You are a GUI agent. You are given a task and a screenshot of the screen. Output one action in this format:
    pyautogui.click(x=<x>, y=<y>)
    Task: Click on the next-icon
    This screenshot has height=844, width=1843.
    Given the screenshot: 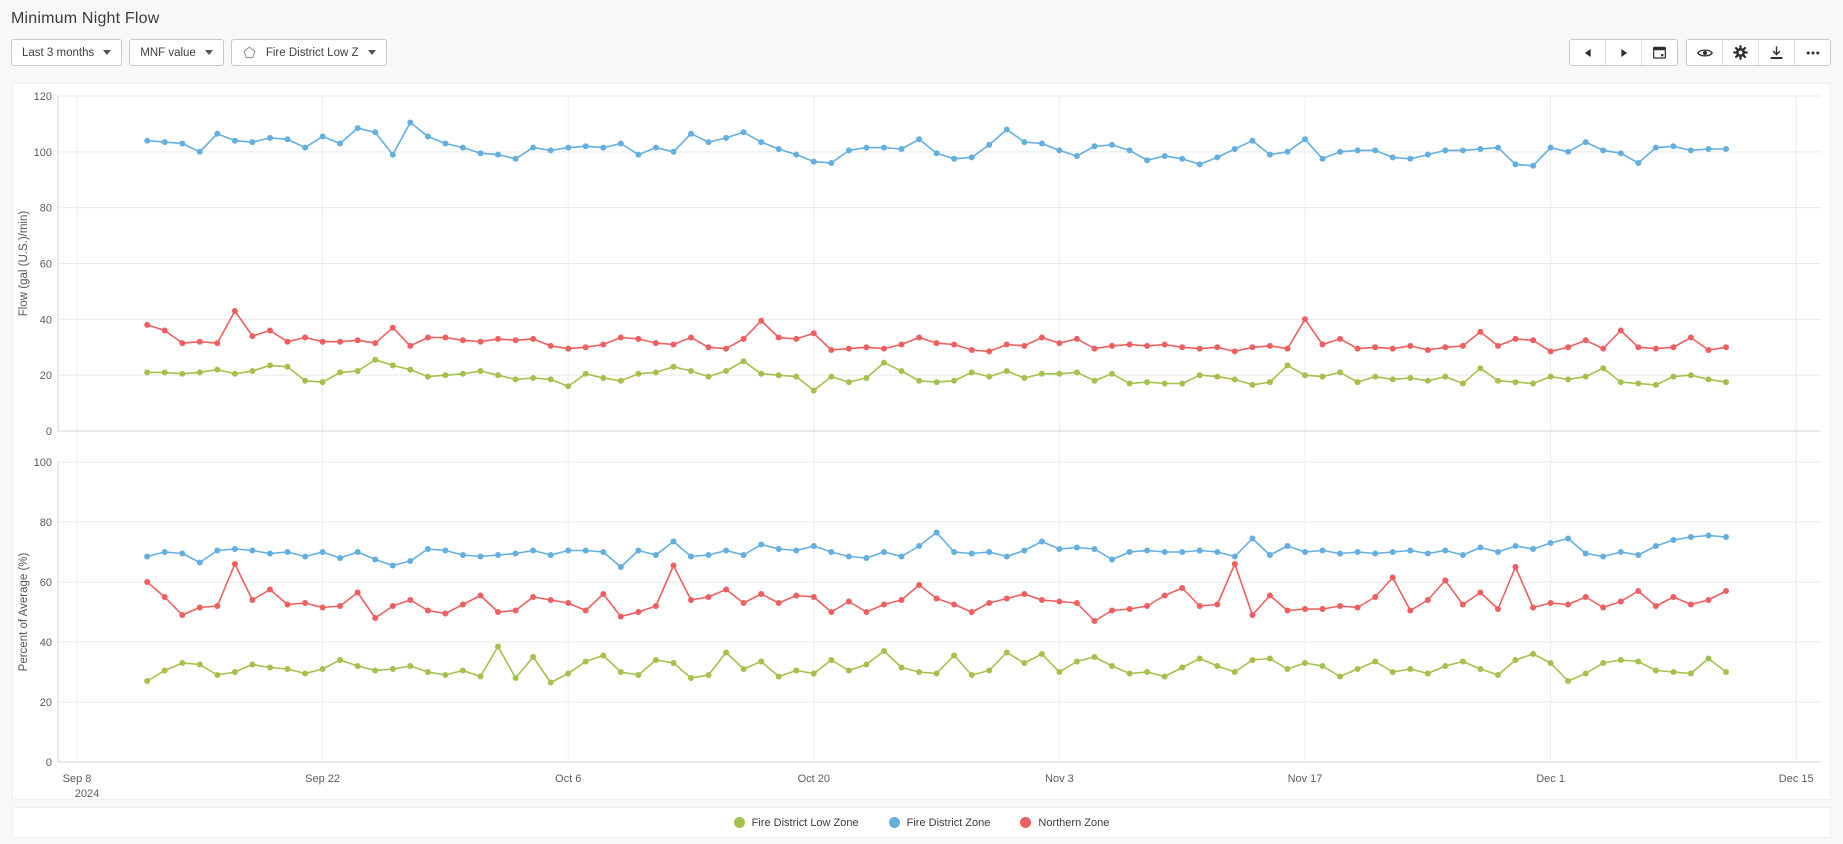 What is the action you would take?
    pyautogui.click(x=1624, y=53)
    